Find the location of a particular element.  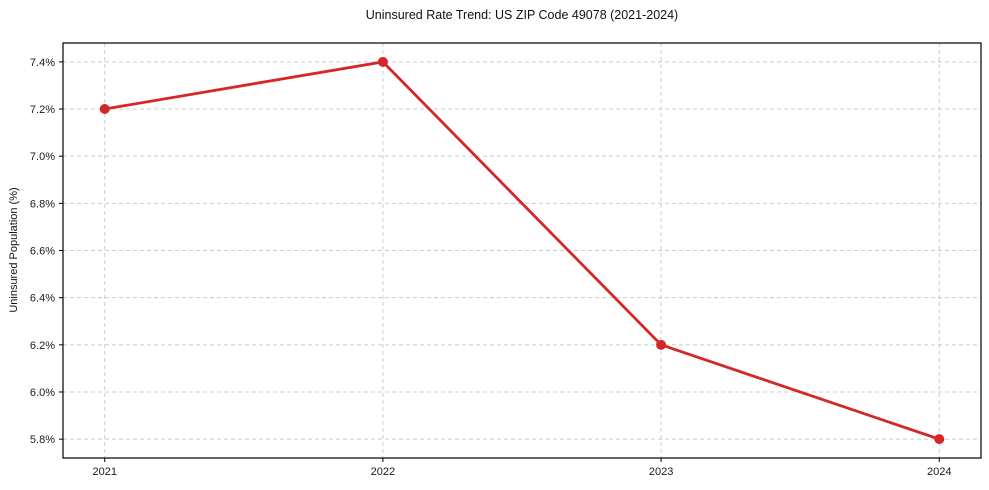

y-tick-label: 6.2% is located at coordinates (42, 346).